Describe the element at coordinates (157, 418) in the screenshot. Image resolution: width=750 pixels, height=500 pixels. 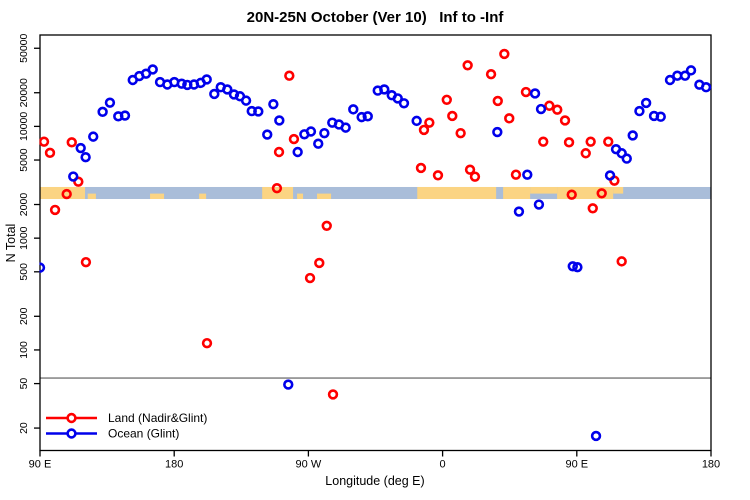
I see `legend-label: Land (Nadir&Glint)` at that location.